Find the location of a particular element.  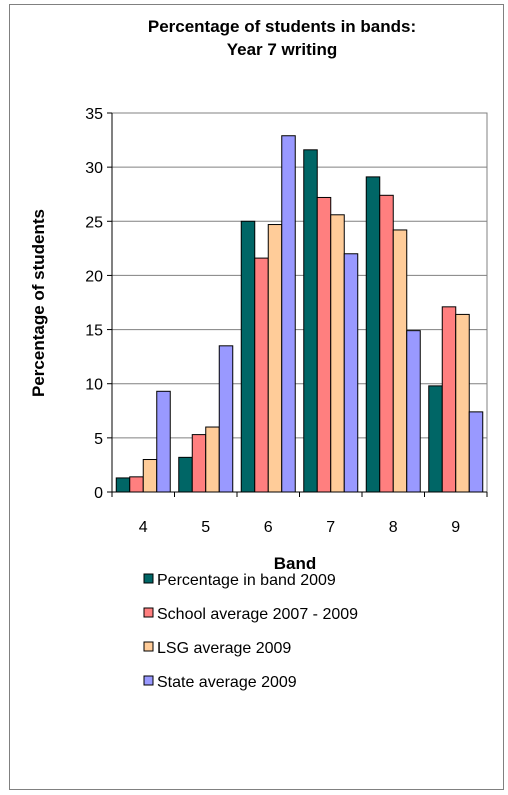

y-tick-label: 35 is located at coordinates (94, 114).